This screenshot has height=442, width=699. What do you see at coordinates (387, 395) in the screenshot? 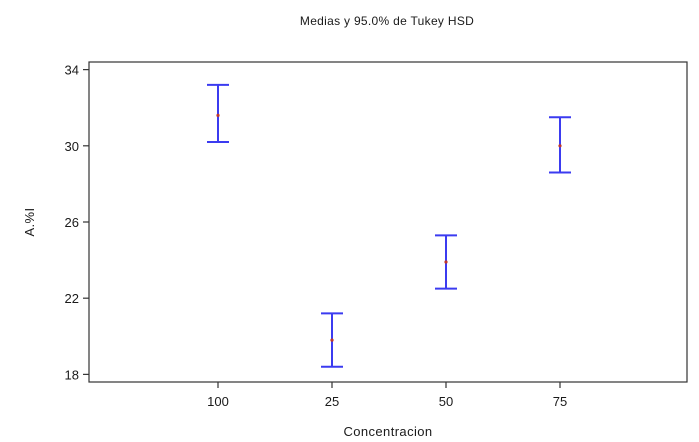
I see `x-axis: 100 25 50 75` at bounding box center [387, 395].